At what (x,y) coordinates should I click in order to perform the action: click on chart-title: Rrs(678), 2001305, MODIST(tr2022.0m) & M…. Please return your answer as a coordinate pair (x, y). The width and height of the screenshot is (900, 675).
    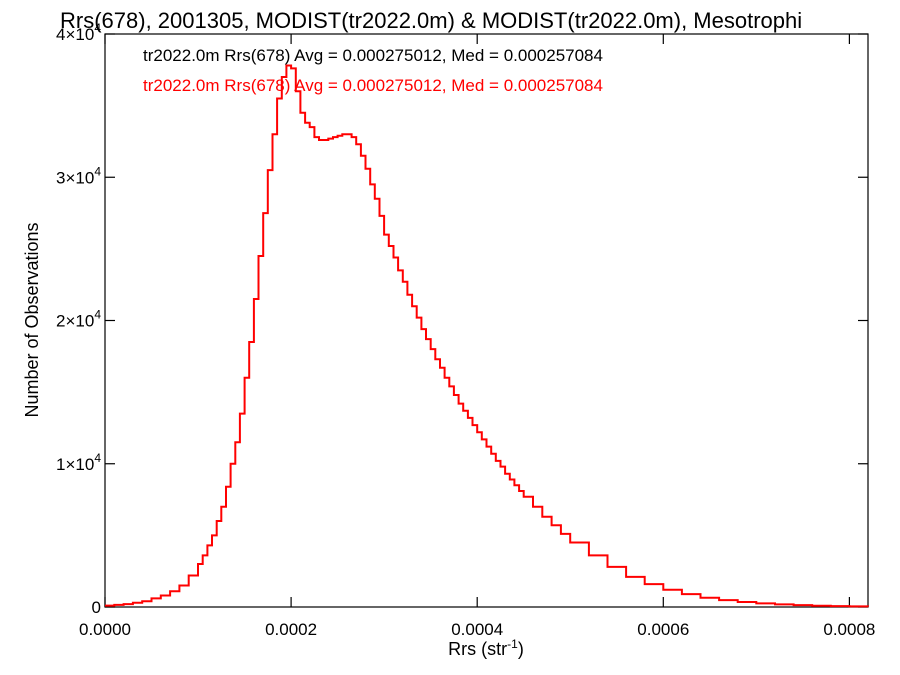
    Looking at the image, I should click on (431, 20).